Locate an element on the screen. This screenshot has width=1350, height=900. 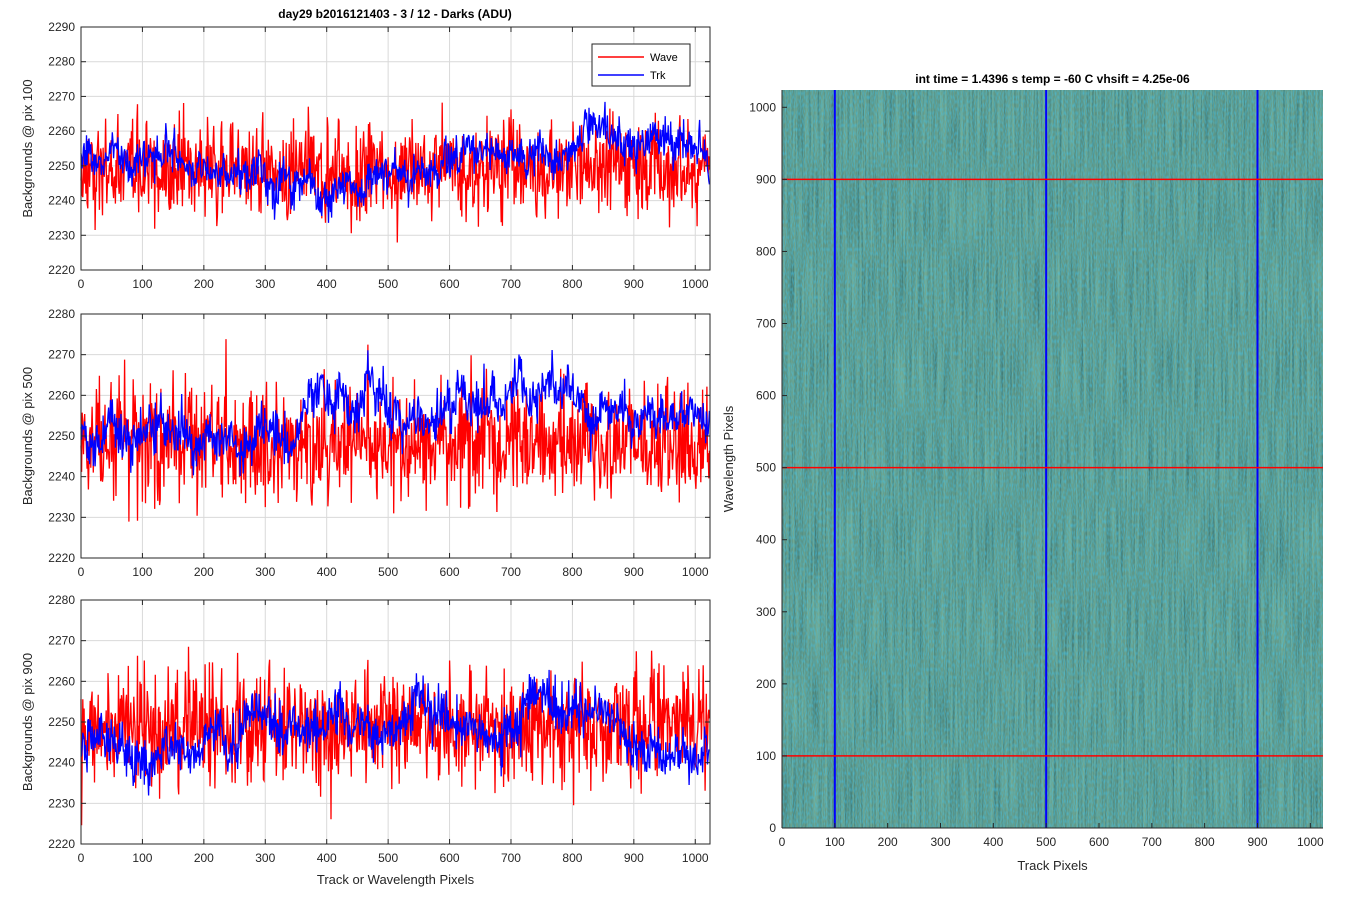
y-tick-label: 2290 is located at coordinates (61, 27).